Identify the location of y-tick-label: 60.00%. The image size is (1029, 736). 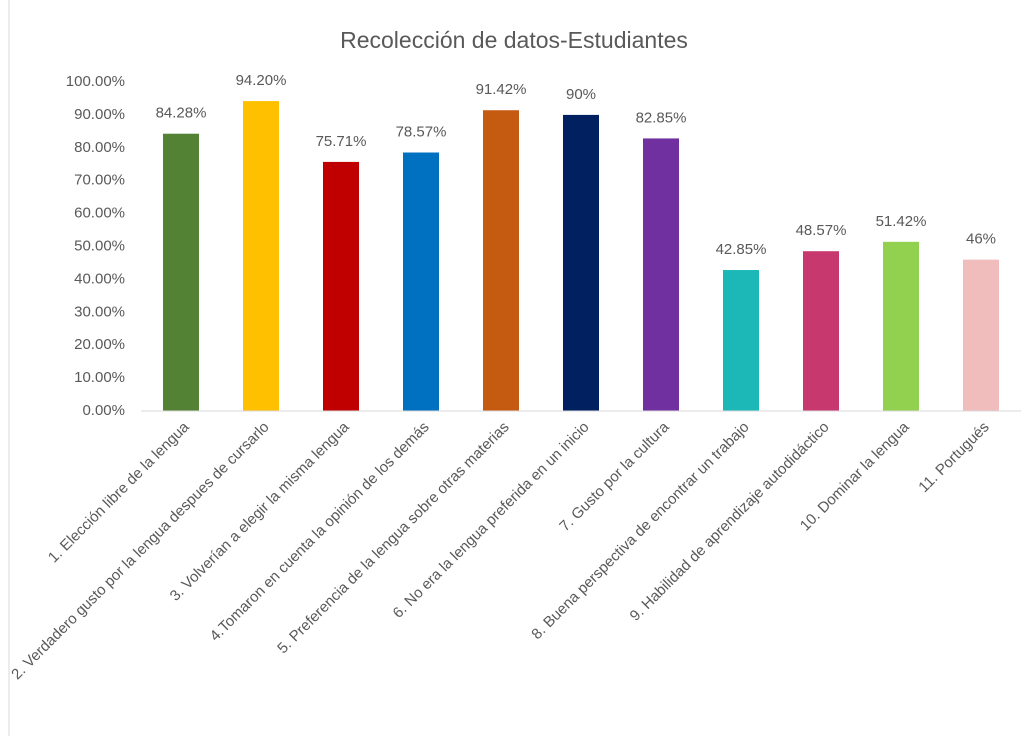
(99, 213).